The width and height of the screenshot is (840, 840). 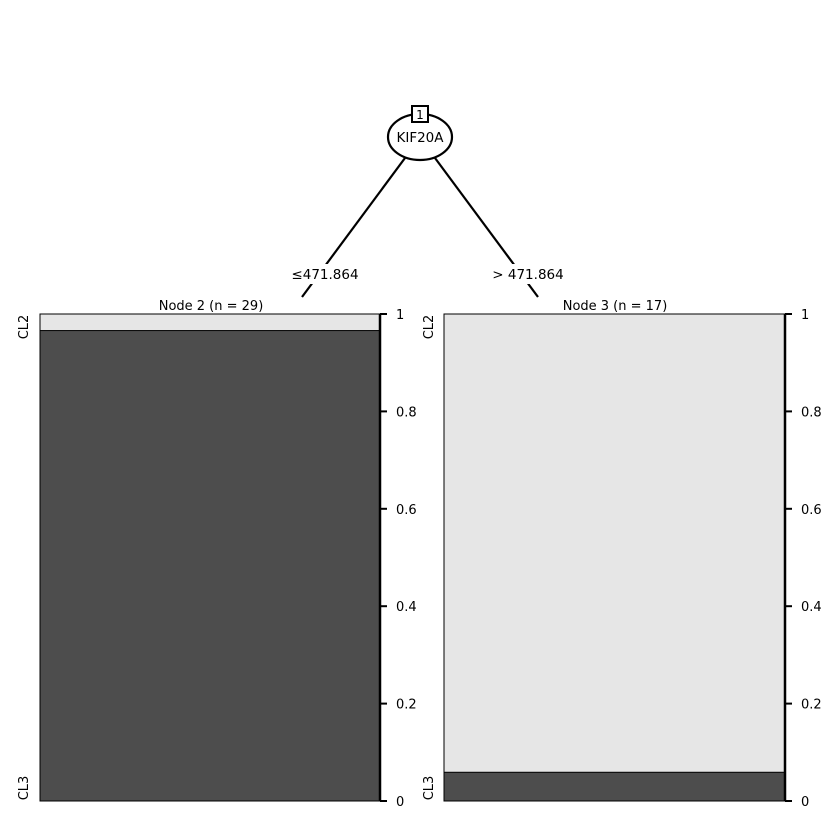 What do you see at coordinates (429, 327) in the screenshot?
I see `terminal-node-3-label-top: CL2` at bounding box center [429, 327].